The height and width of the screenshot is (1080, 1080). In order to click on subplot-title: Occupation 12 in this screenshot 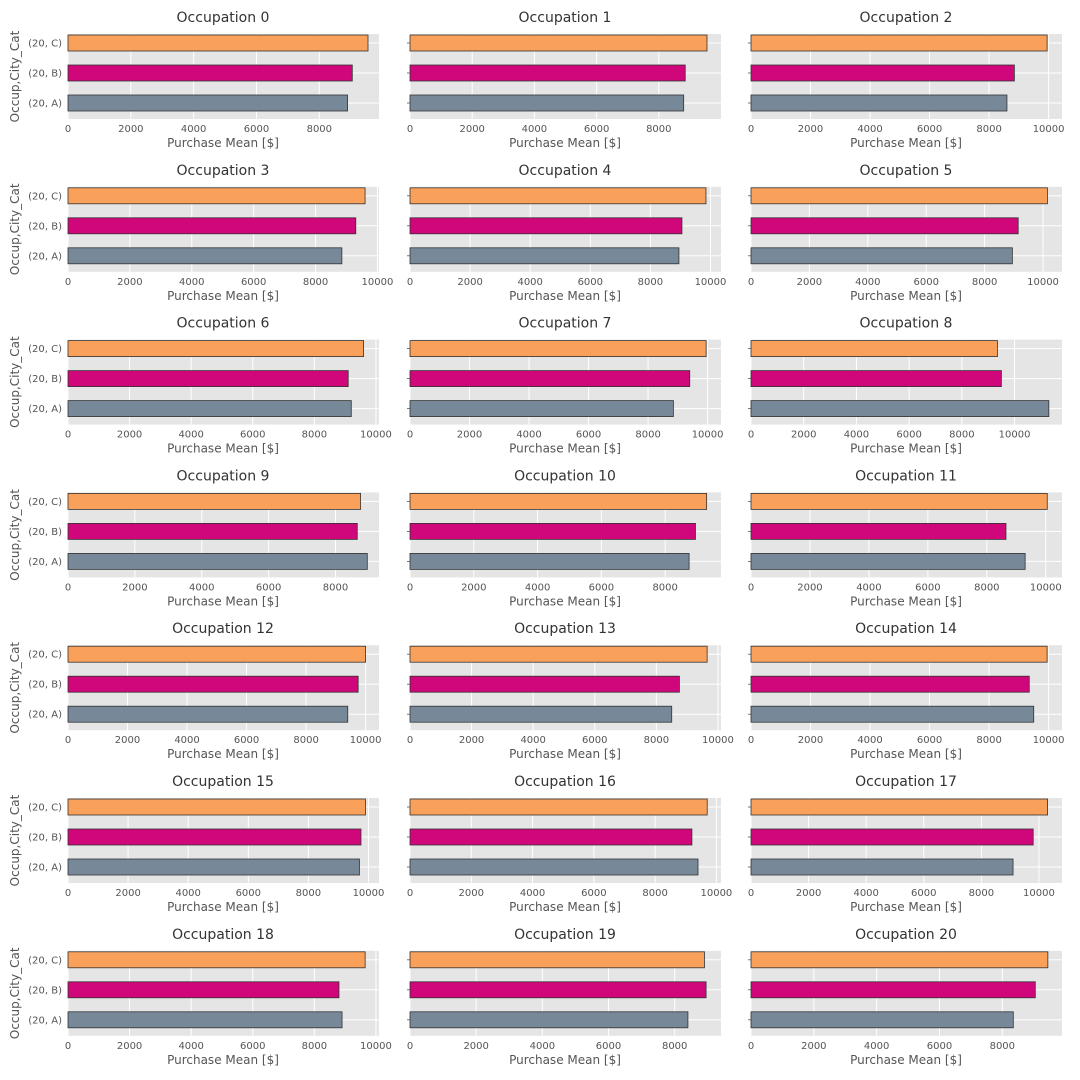, I will do `click(223, 629)`.